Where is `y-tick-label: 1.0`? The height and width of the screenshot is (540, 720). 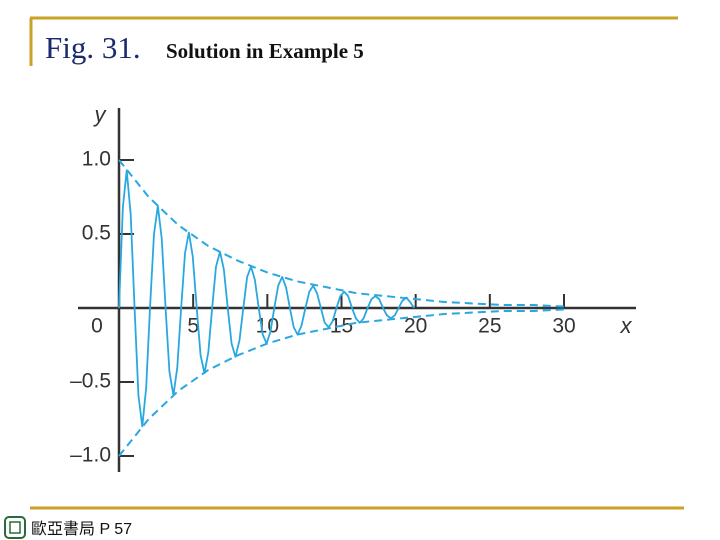
y-tick-label: 1.0 is located at coordinates (96, 159).